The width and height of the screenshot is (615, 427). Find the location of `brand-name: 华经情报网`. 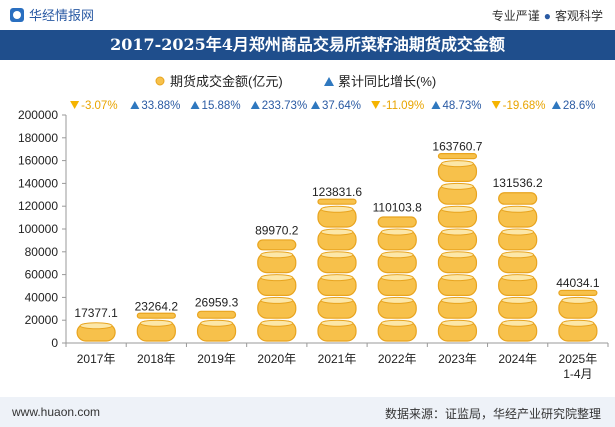

brand-name: 华经情报网 is located at coordinates (62, 15).